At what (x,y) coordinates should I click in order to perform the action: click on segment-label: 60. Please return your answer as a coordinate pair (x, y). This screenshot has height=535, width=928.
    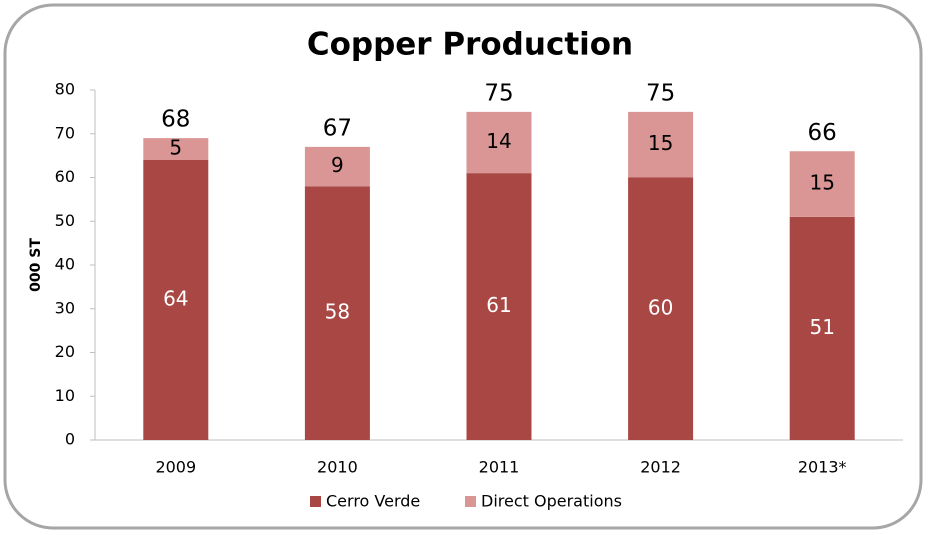
    Looking at the image, I should click on (660, 307).